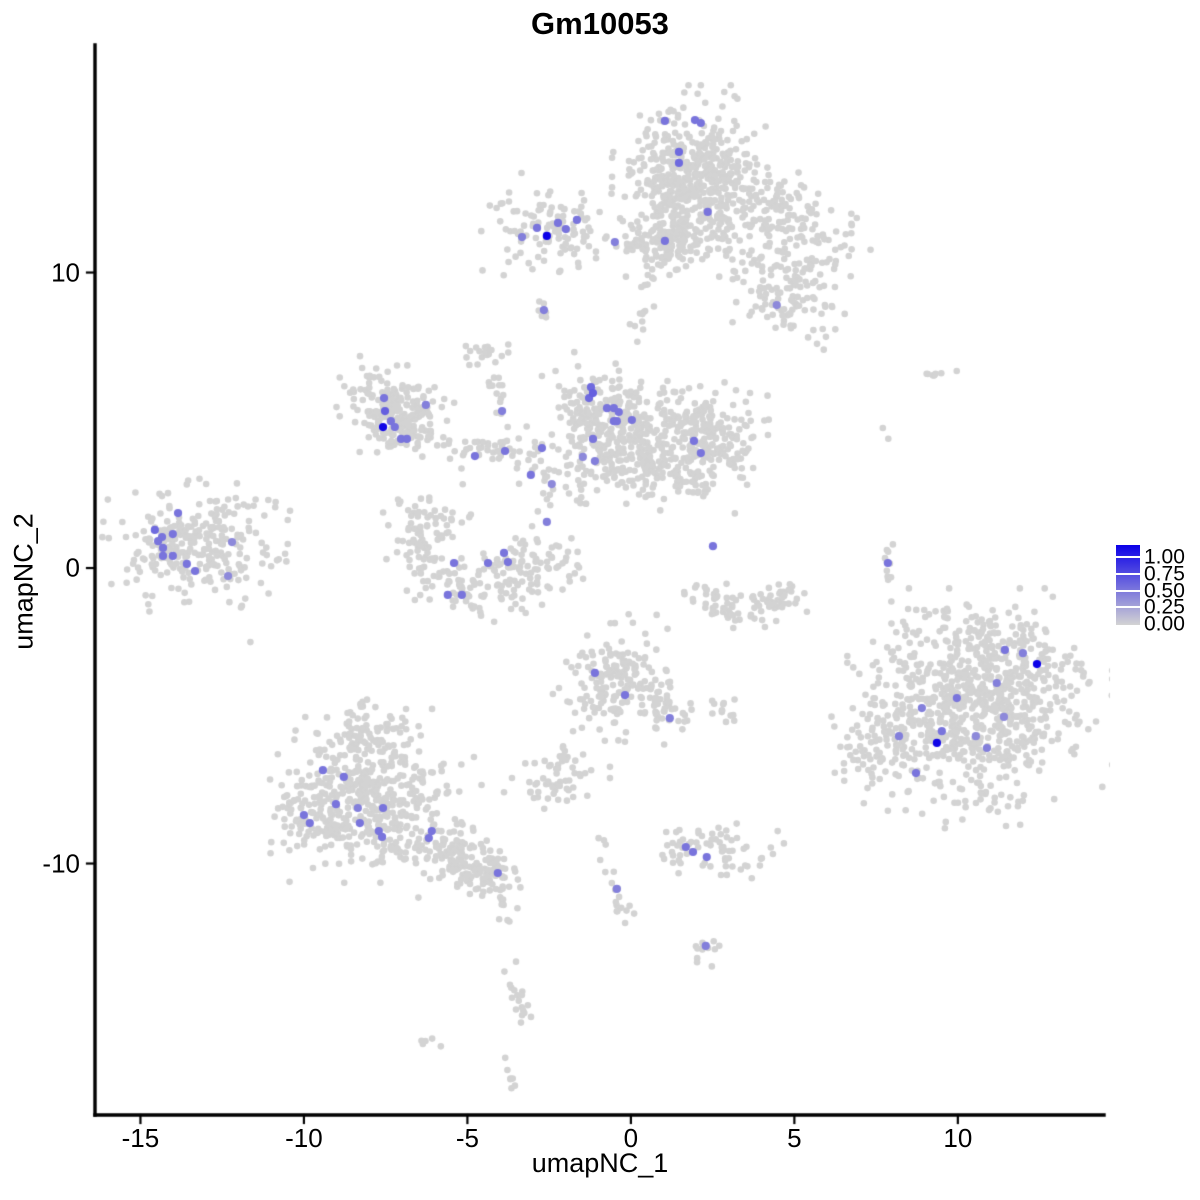 Image resolution: width=1200 pixels, height=1200 pixels. What do you see at coordinates (467, 1138) in the screenshot?
I see `x-tick-label: -5` at bounding box center [467, 1138].